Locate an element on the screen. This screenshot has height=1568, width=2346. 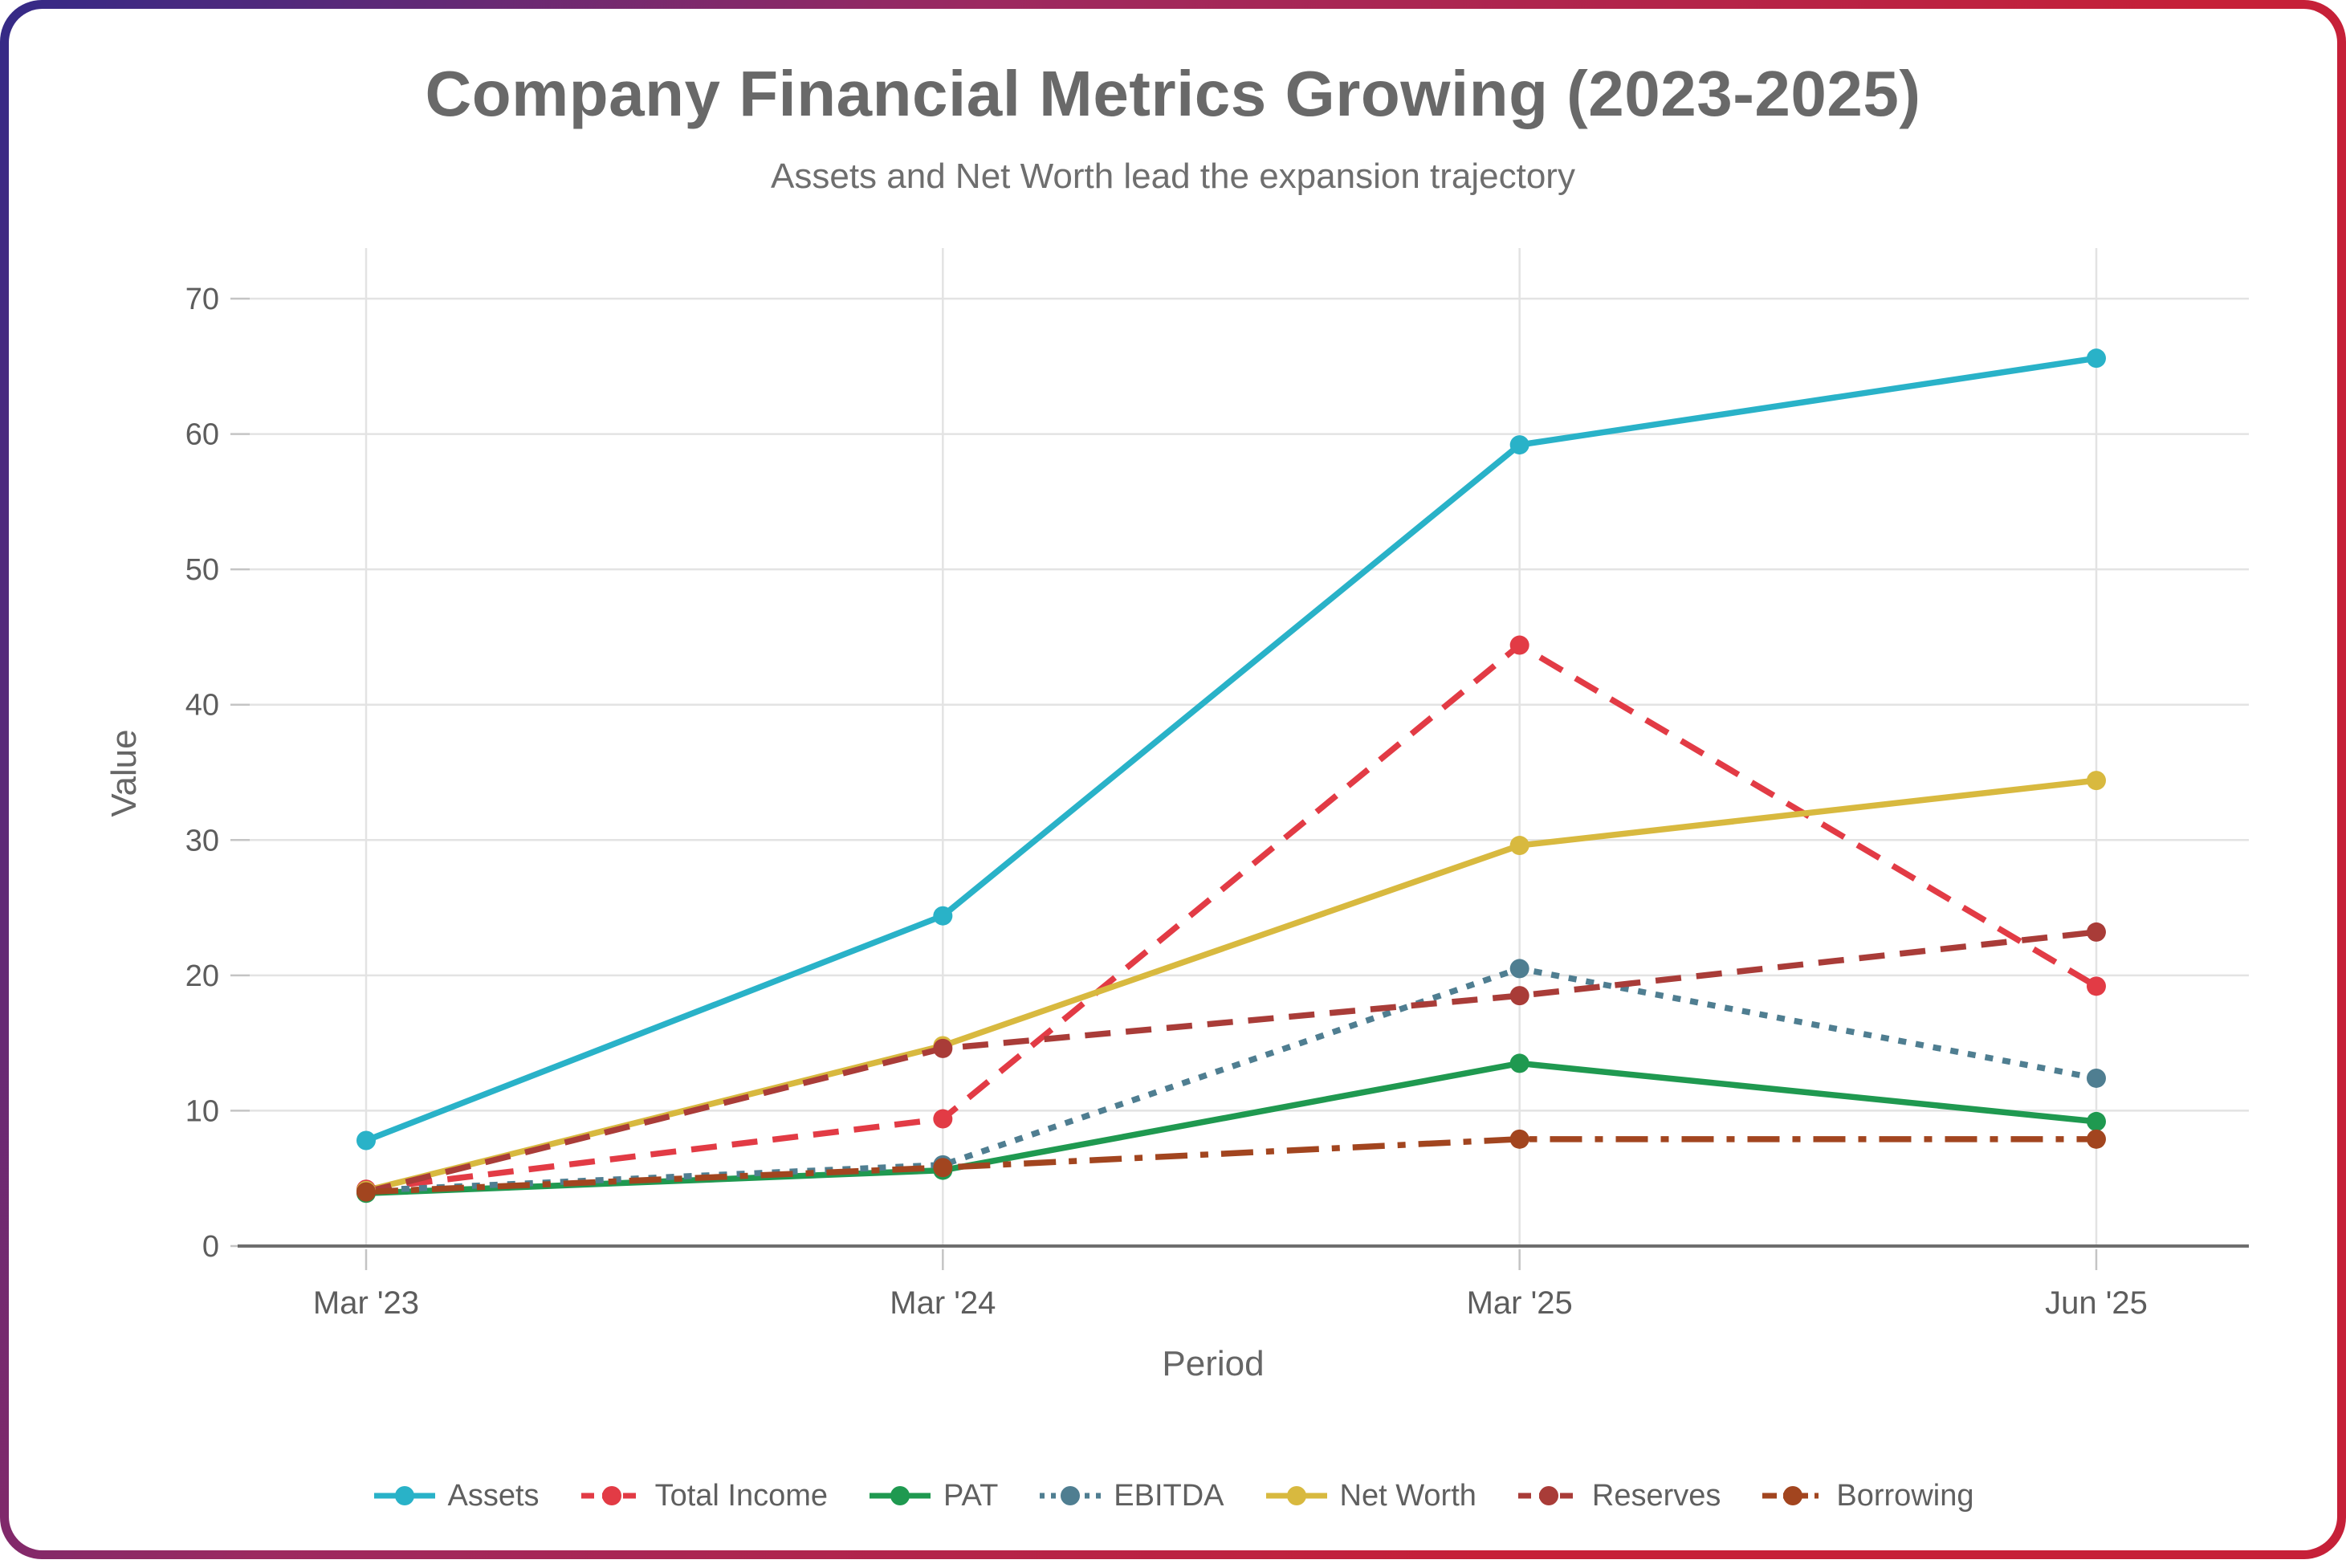
y-tick-label: 40 is located at coordinates (202, 706).